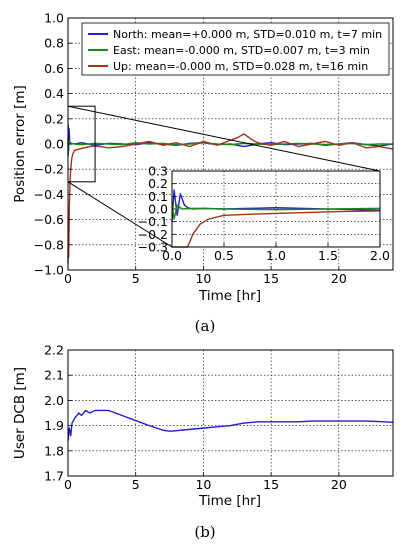 This screenshot has height=550, width=411. Describe the element at coordinates (136, 278) in the screenshot. I see `panel-a-x-tick-label: 5` at that location.